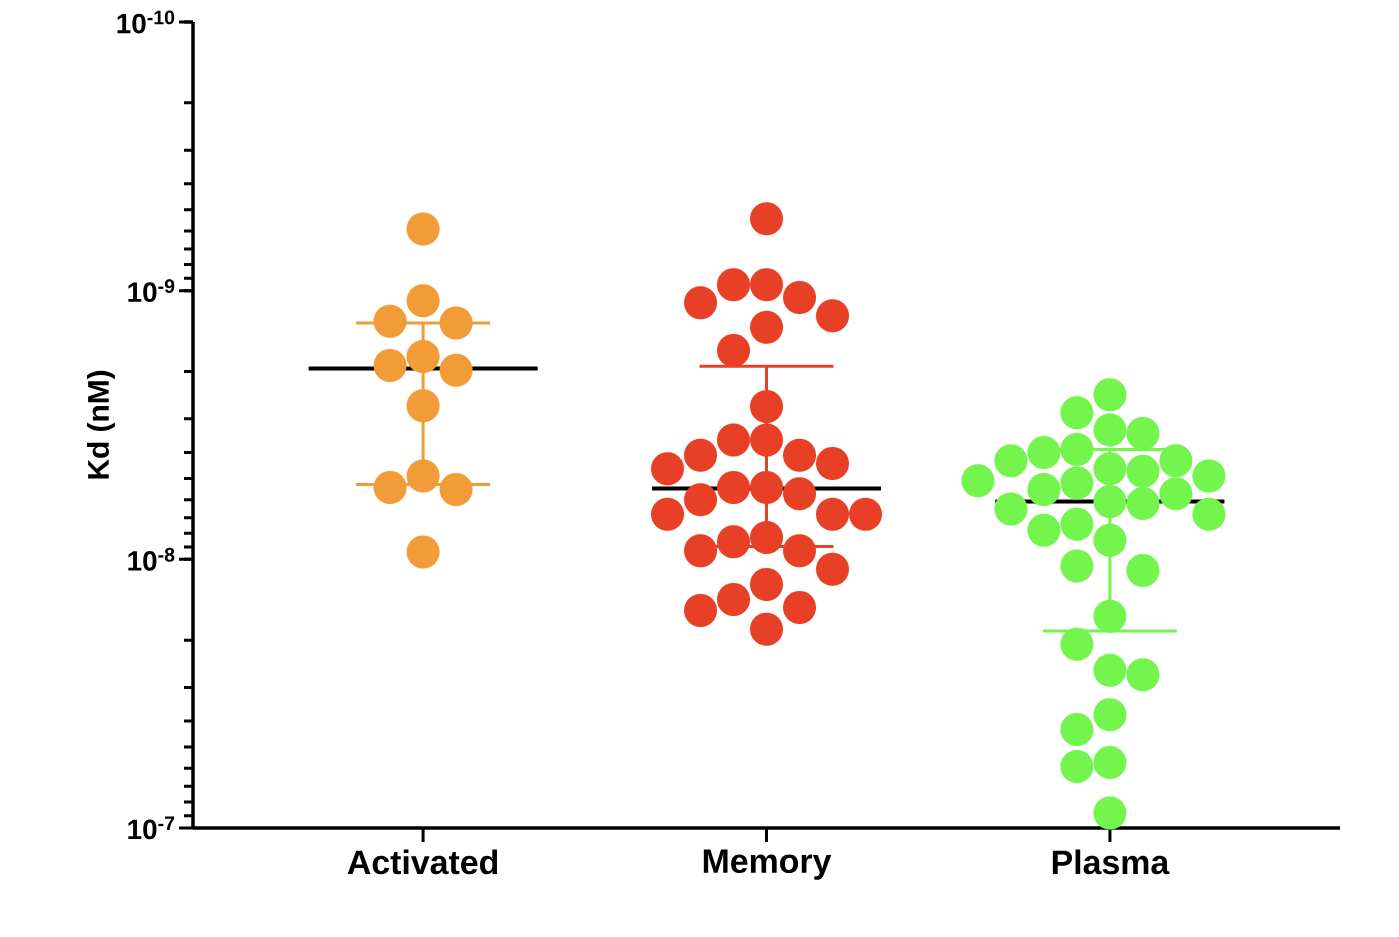 The height and width of the screenshot is (937, 1399). I want to click on y-axis-title: Kd (nM), so click(101, 424).